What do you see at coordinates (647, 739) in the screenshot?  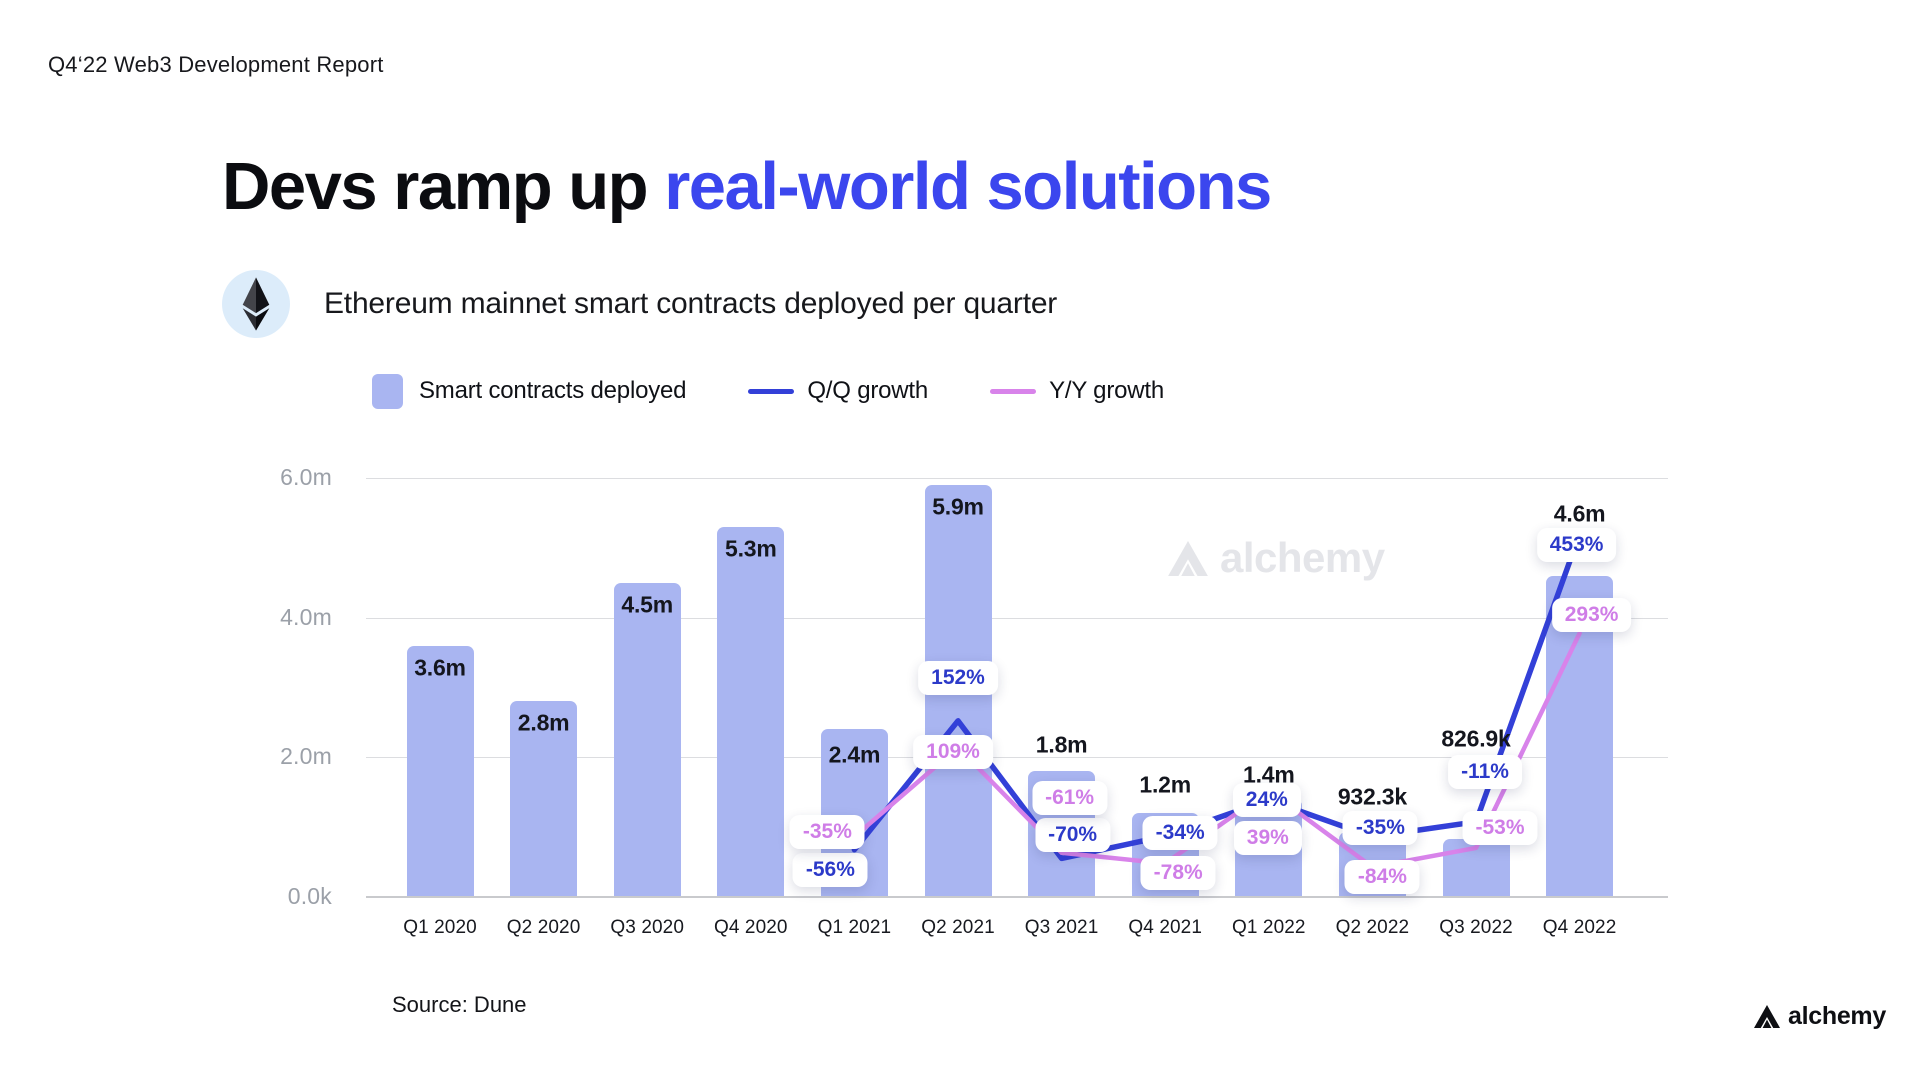 I see `bar-q3-2020` at bounding box center [647, 739].